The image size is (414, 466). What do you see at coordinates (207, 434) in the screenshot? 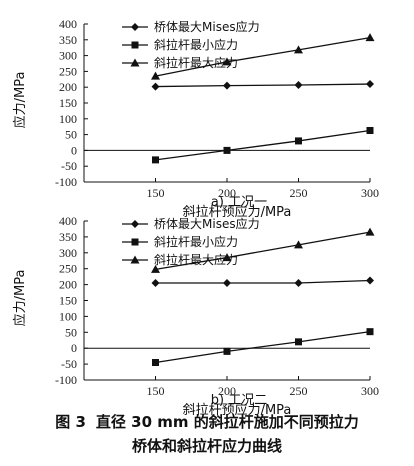
I see `figure-caption: 图 3 直径 30 mm 的斜拉杆施加不同预拉力 桥体和斜拉杆应力曲线` at bounding box center [207, 434].